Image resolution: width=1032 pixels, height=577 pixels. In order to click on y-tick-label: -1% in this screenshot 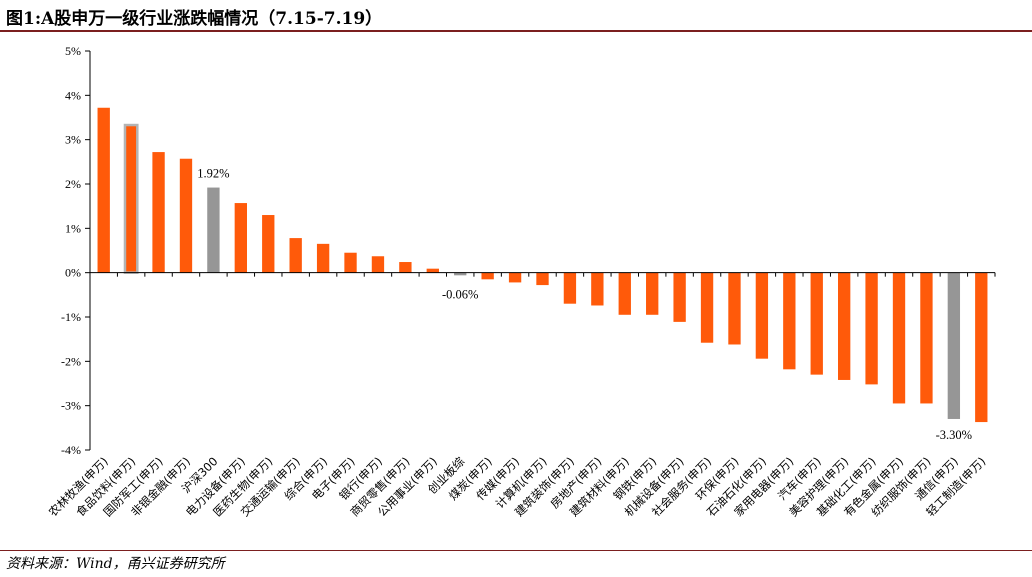, I will do `click(71, 317)`.